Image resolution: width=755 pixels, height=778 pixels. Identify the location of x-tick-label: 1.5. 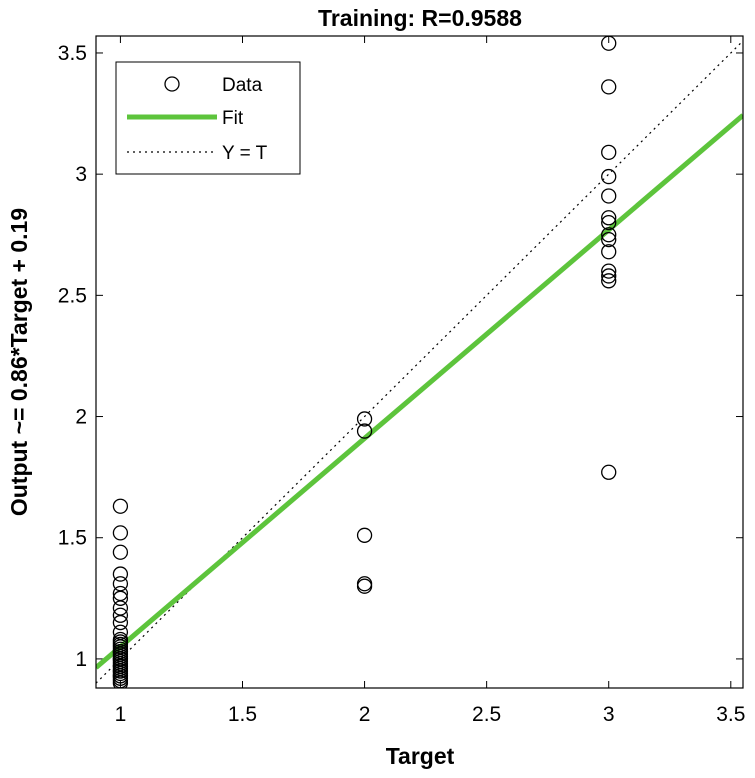
(242, 714).